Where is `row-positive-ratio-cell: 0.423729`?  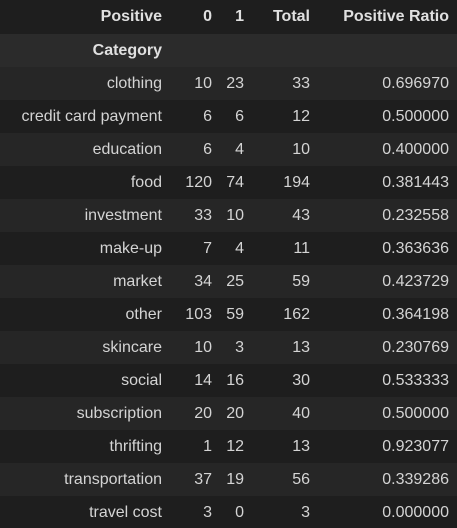 row-positive-ratio-cell: 0.423729 is located at coordinates (415, 281).